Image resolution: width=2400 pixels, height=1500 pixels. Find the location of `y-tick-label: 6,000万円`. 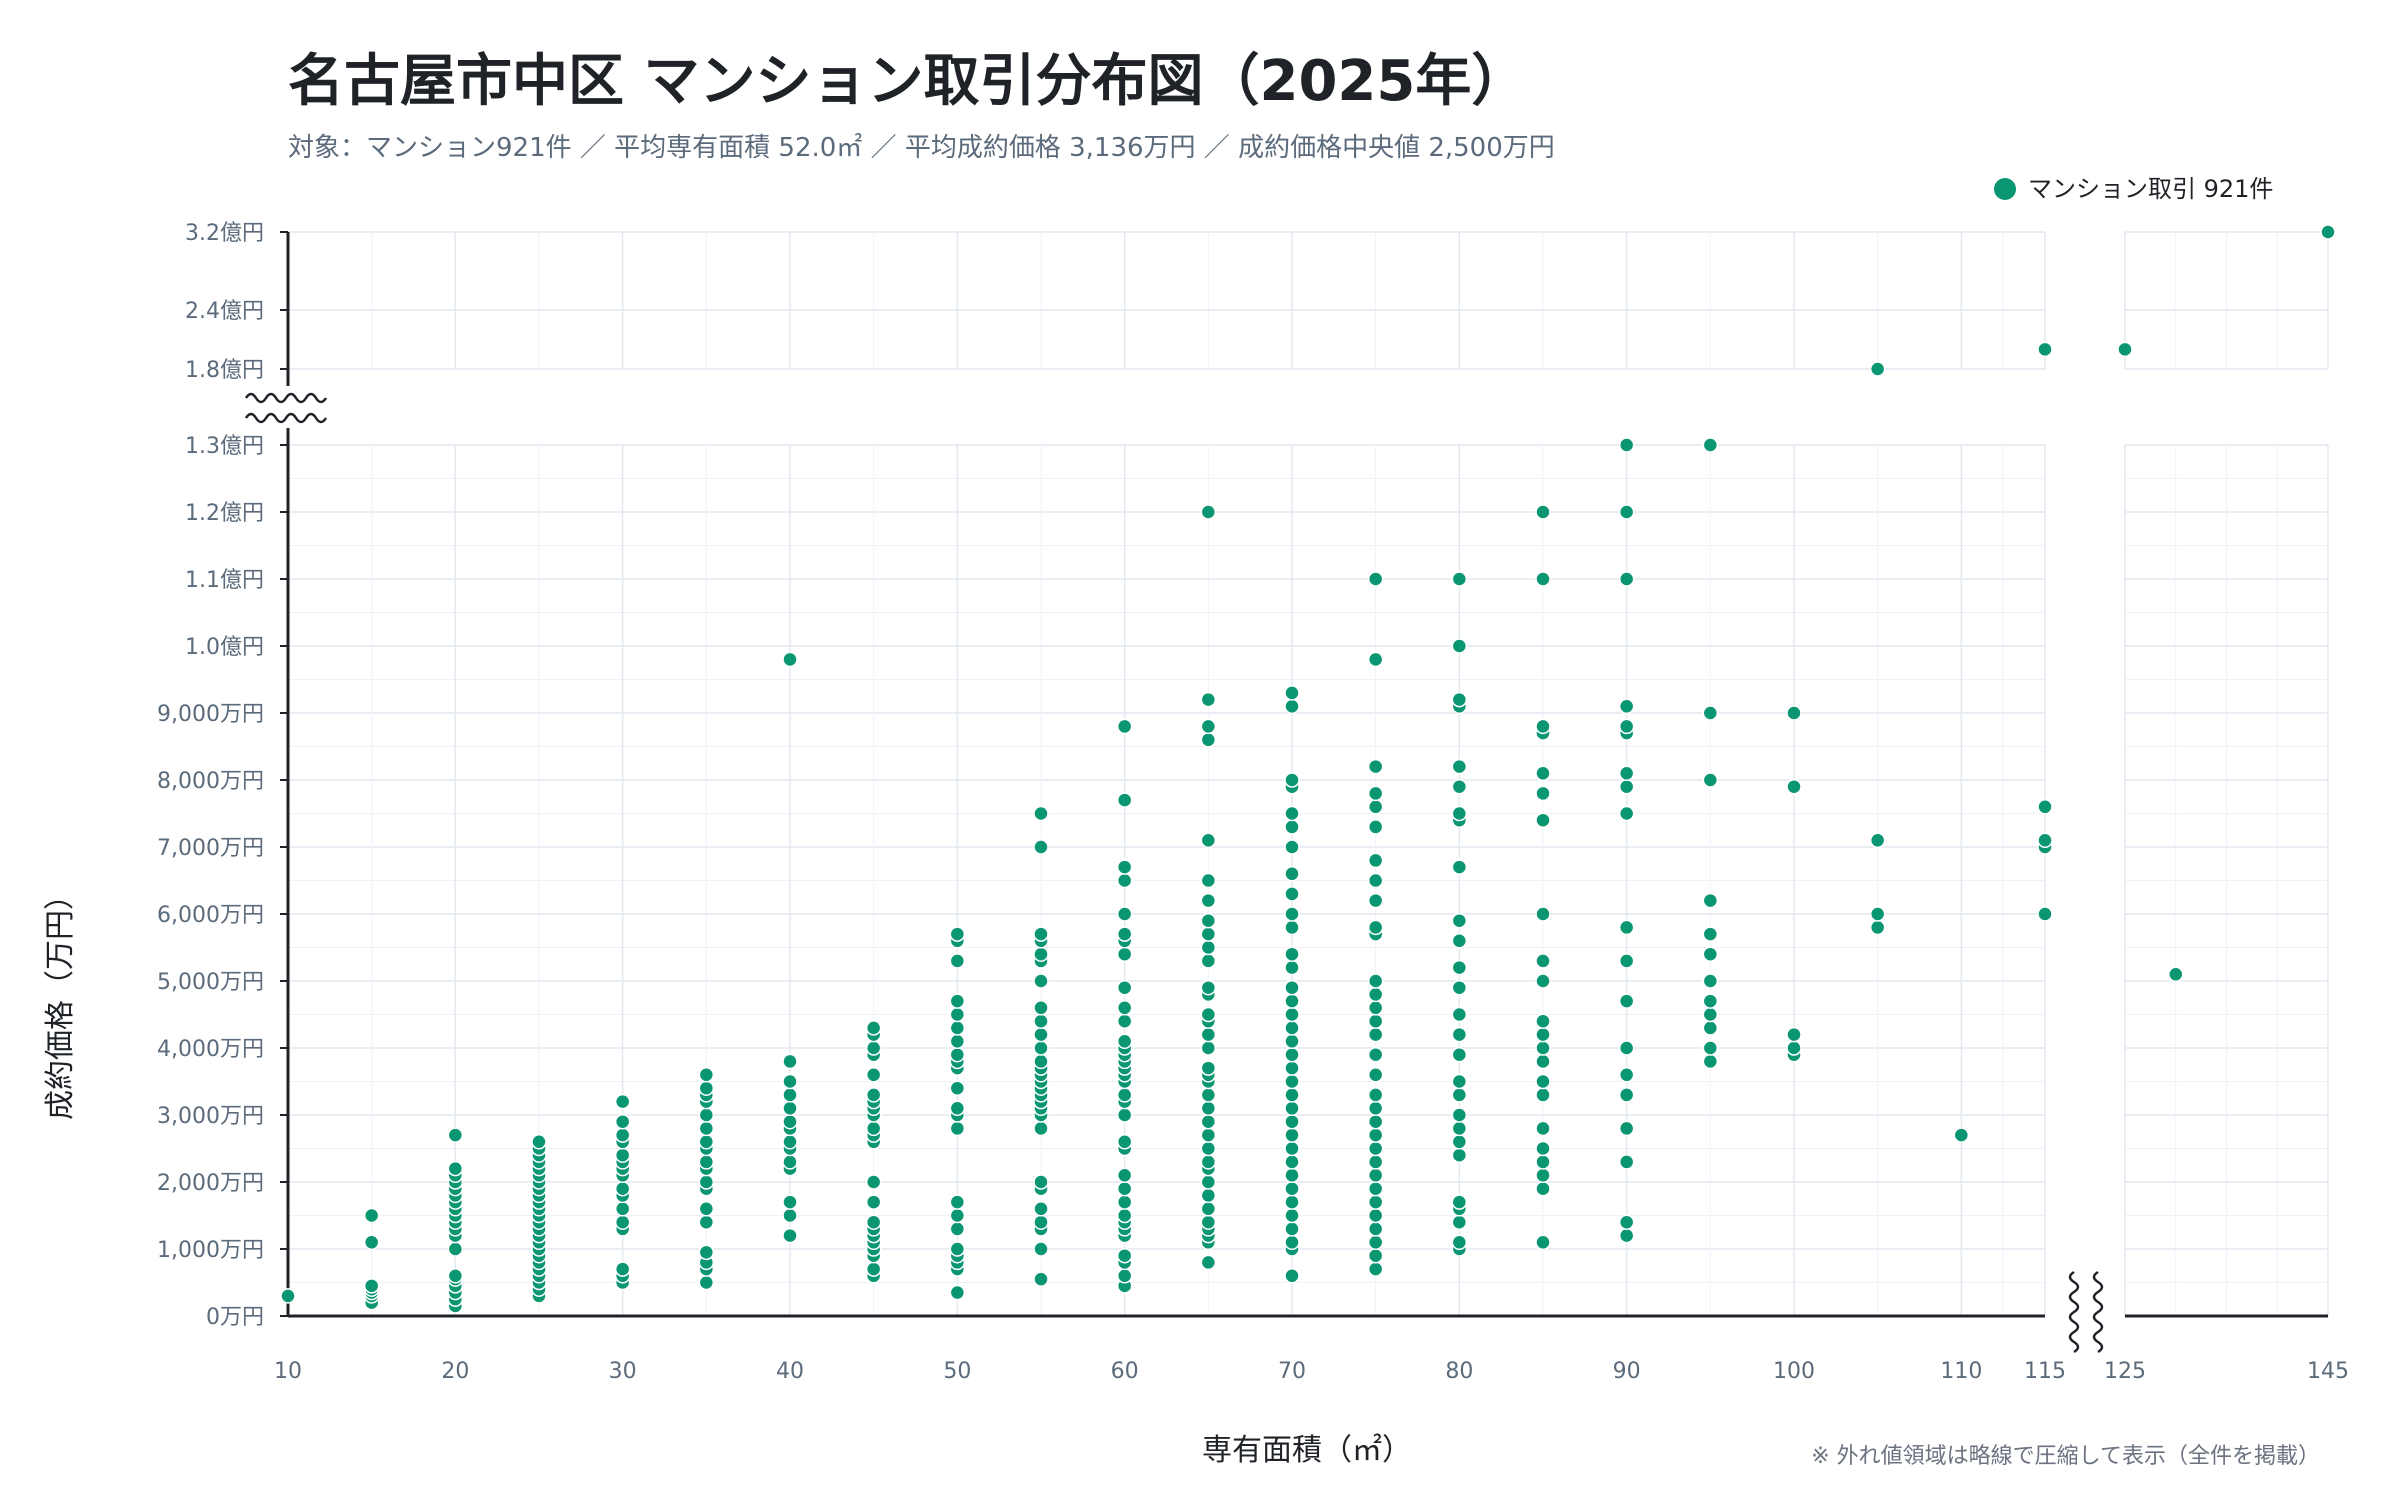

y-tick-label: 6,000万円 is located at coordinates (210, 915).